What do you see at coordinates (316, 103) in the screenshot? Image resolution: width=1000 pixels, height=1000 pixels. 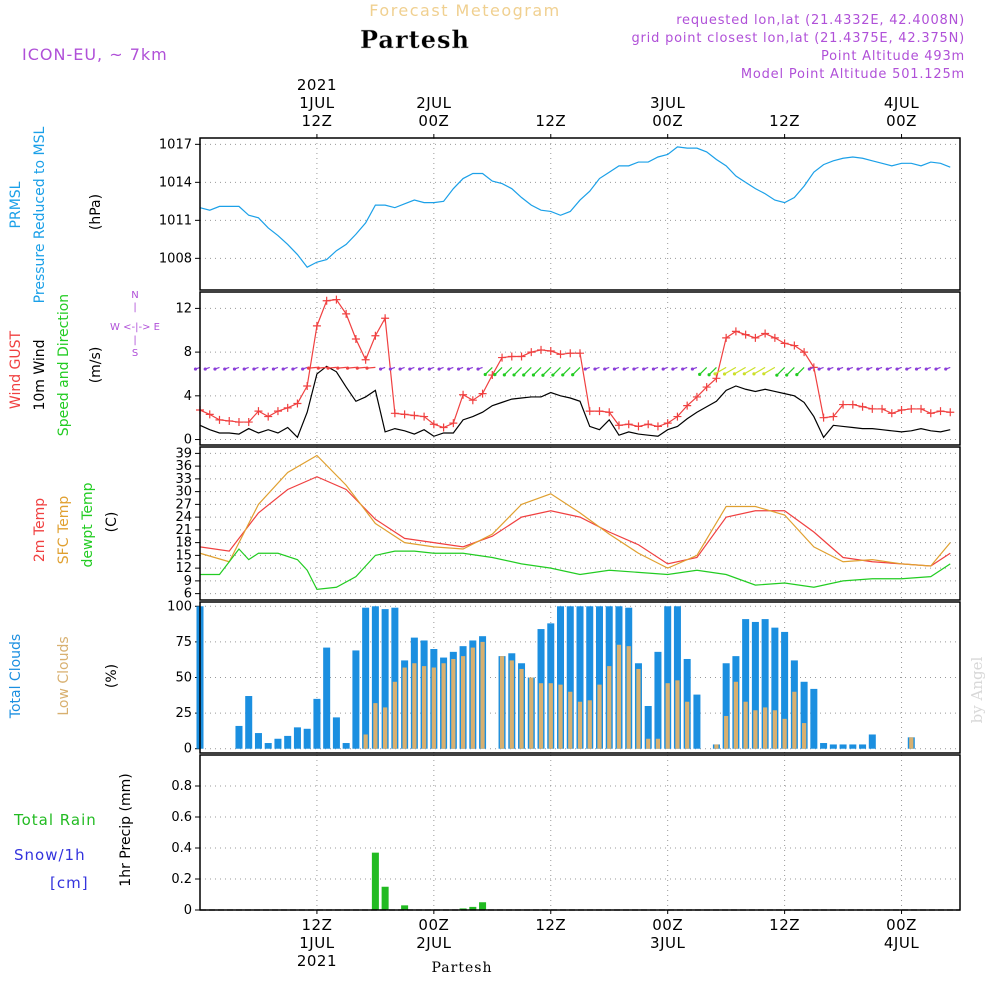 I see `x-tick-label-top: 1JUL` at bounding box center [316, 103].